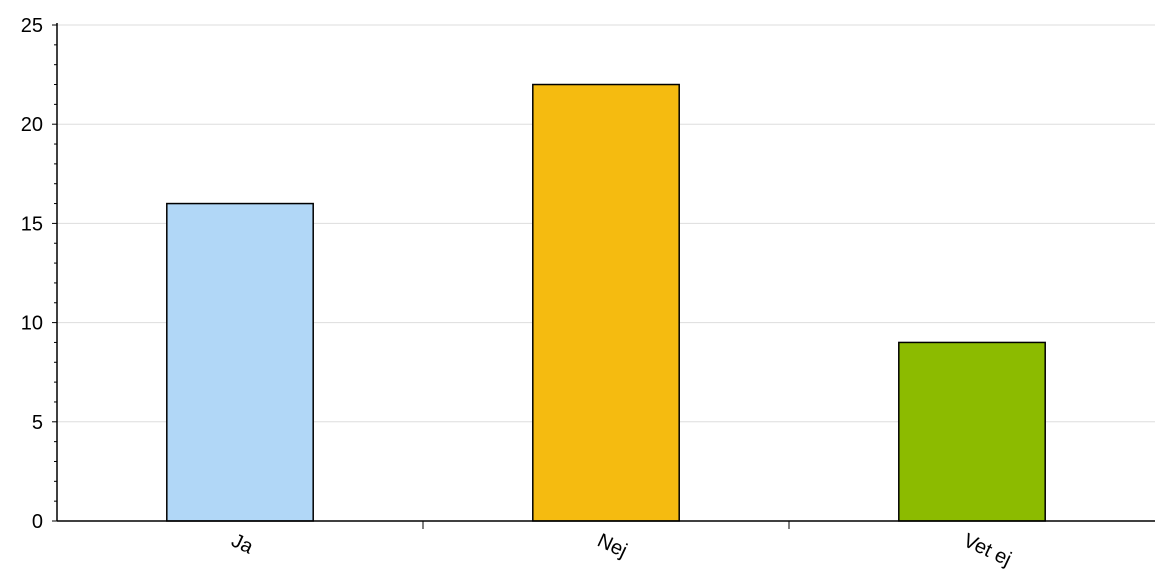  What do you see at coordinates (240, 362) in the screenshot?
I see `bar-ja` at bounding box center [240, 362].